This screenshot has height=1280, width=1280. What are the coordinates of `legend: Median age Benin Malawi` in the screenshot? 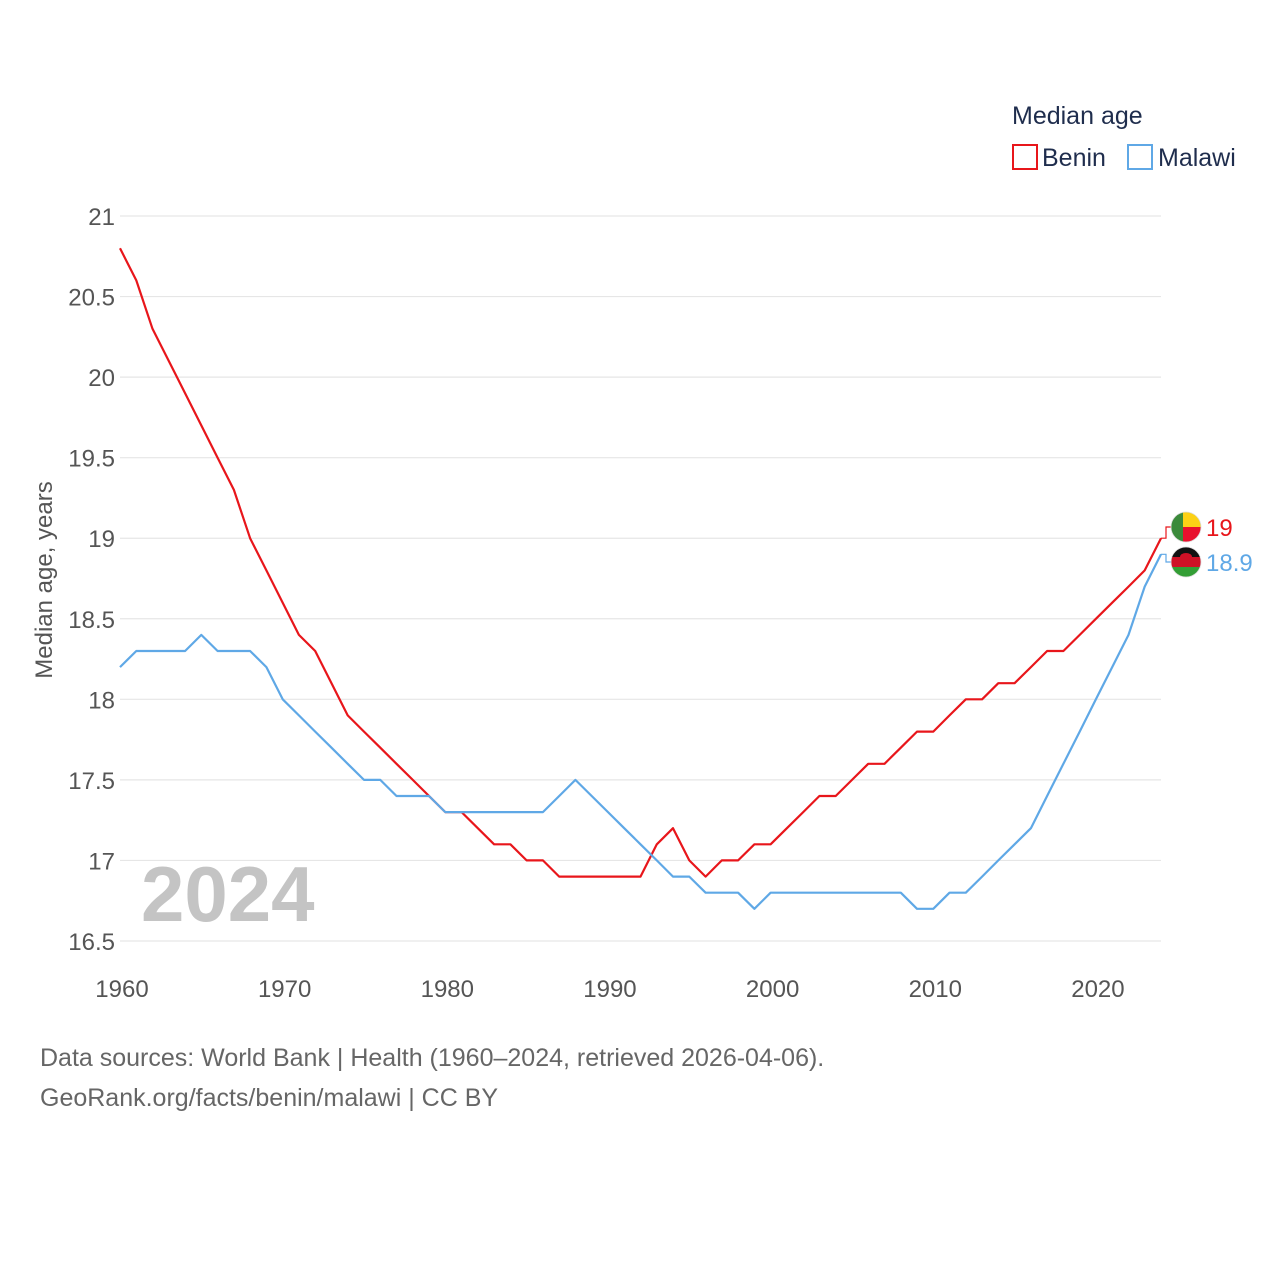 It's located at (1124, 137).